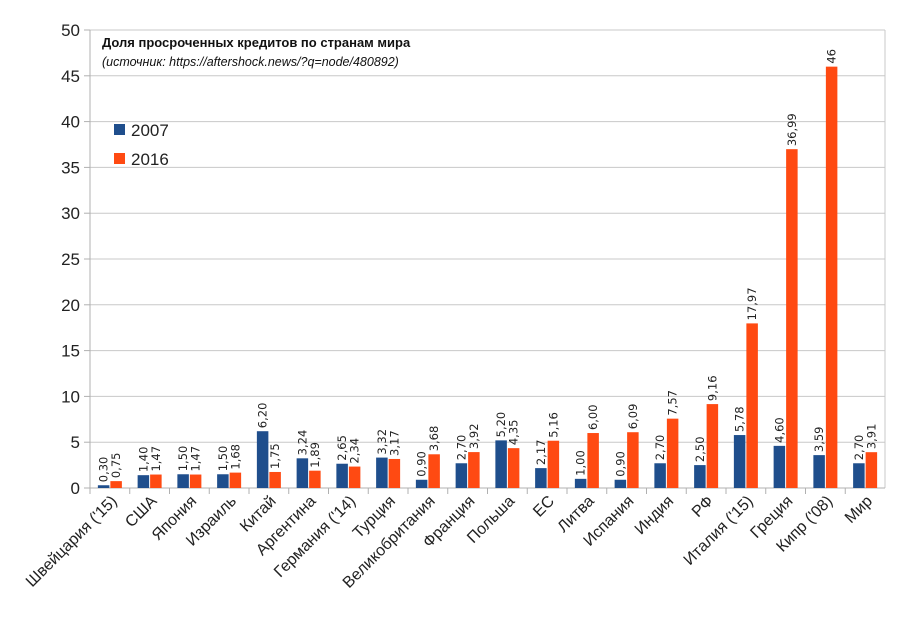 The image size is (900, 623). I want to click on data-label-2016: 46, so click(832, 56).